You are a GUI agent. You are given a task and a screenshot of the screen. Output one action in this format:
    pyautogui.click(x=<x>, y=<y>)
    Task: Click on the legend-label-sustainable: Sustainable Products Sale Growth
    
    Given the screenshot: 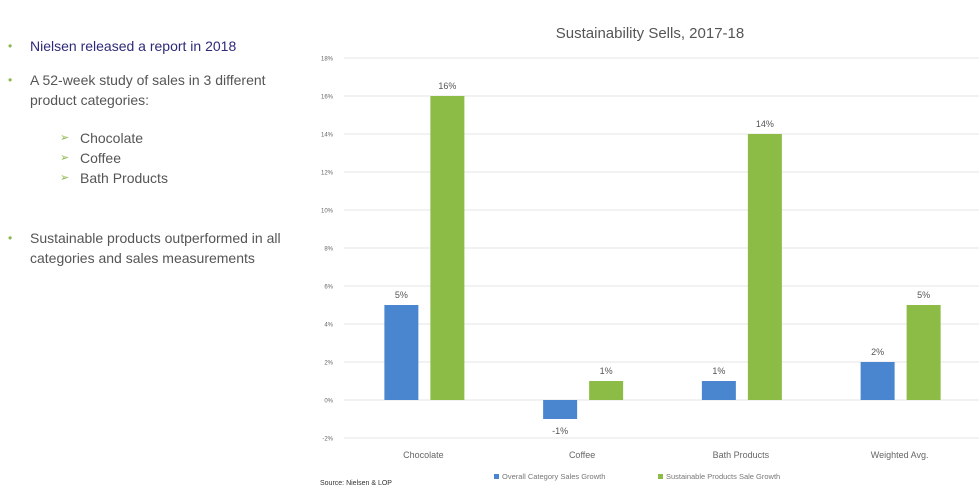 What is the action you would take?
    pyautogui.click(x=723, y=476)
    